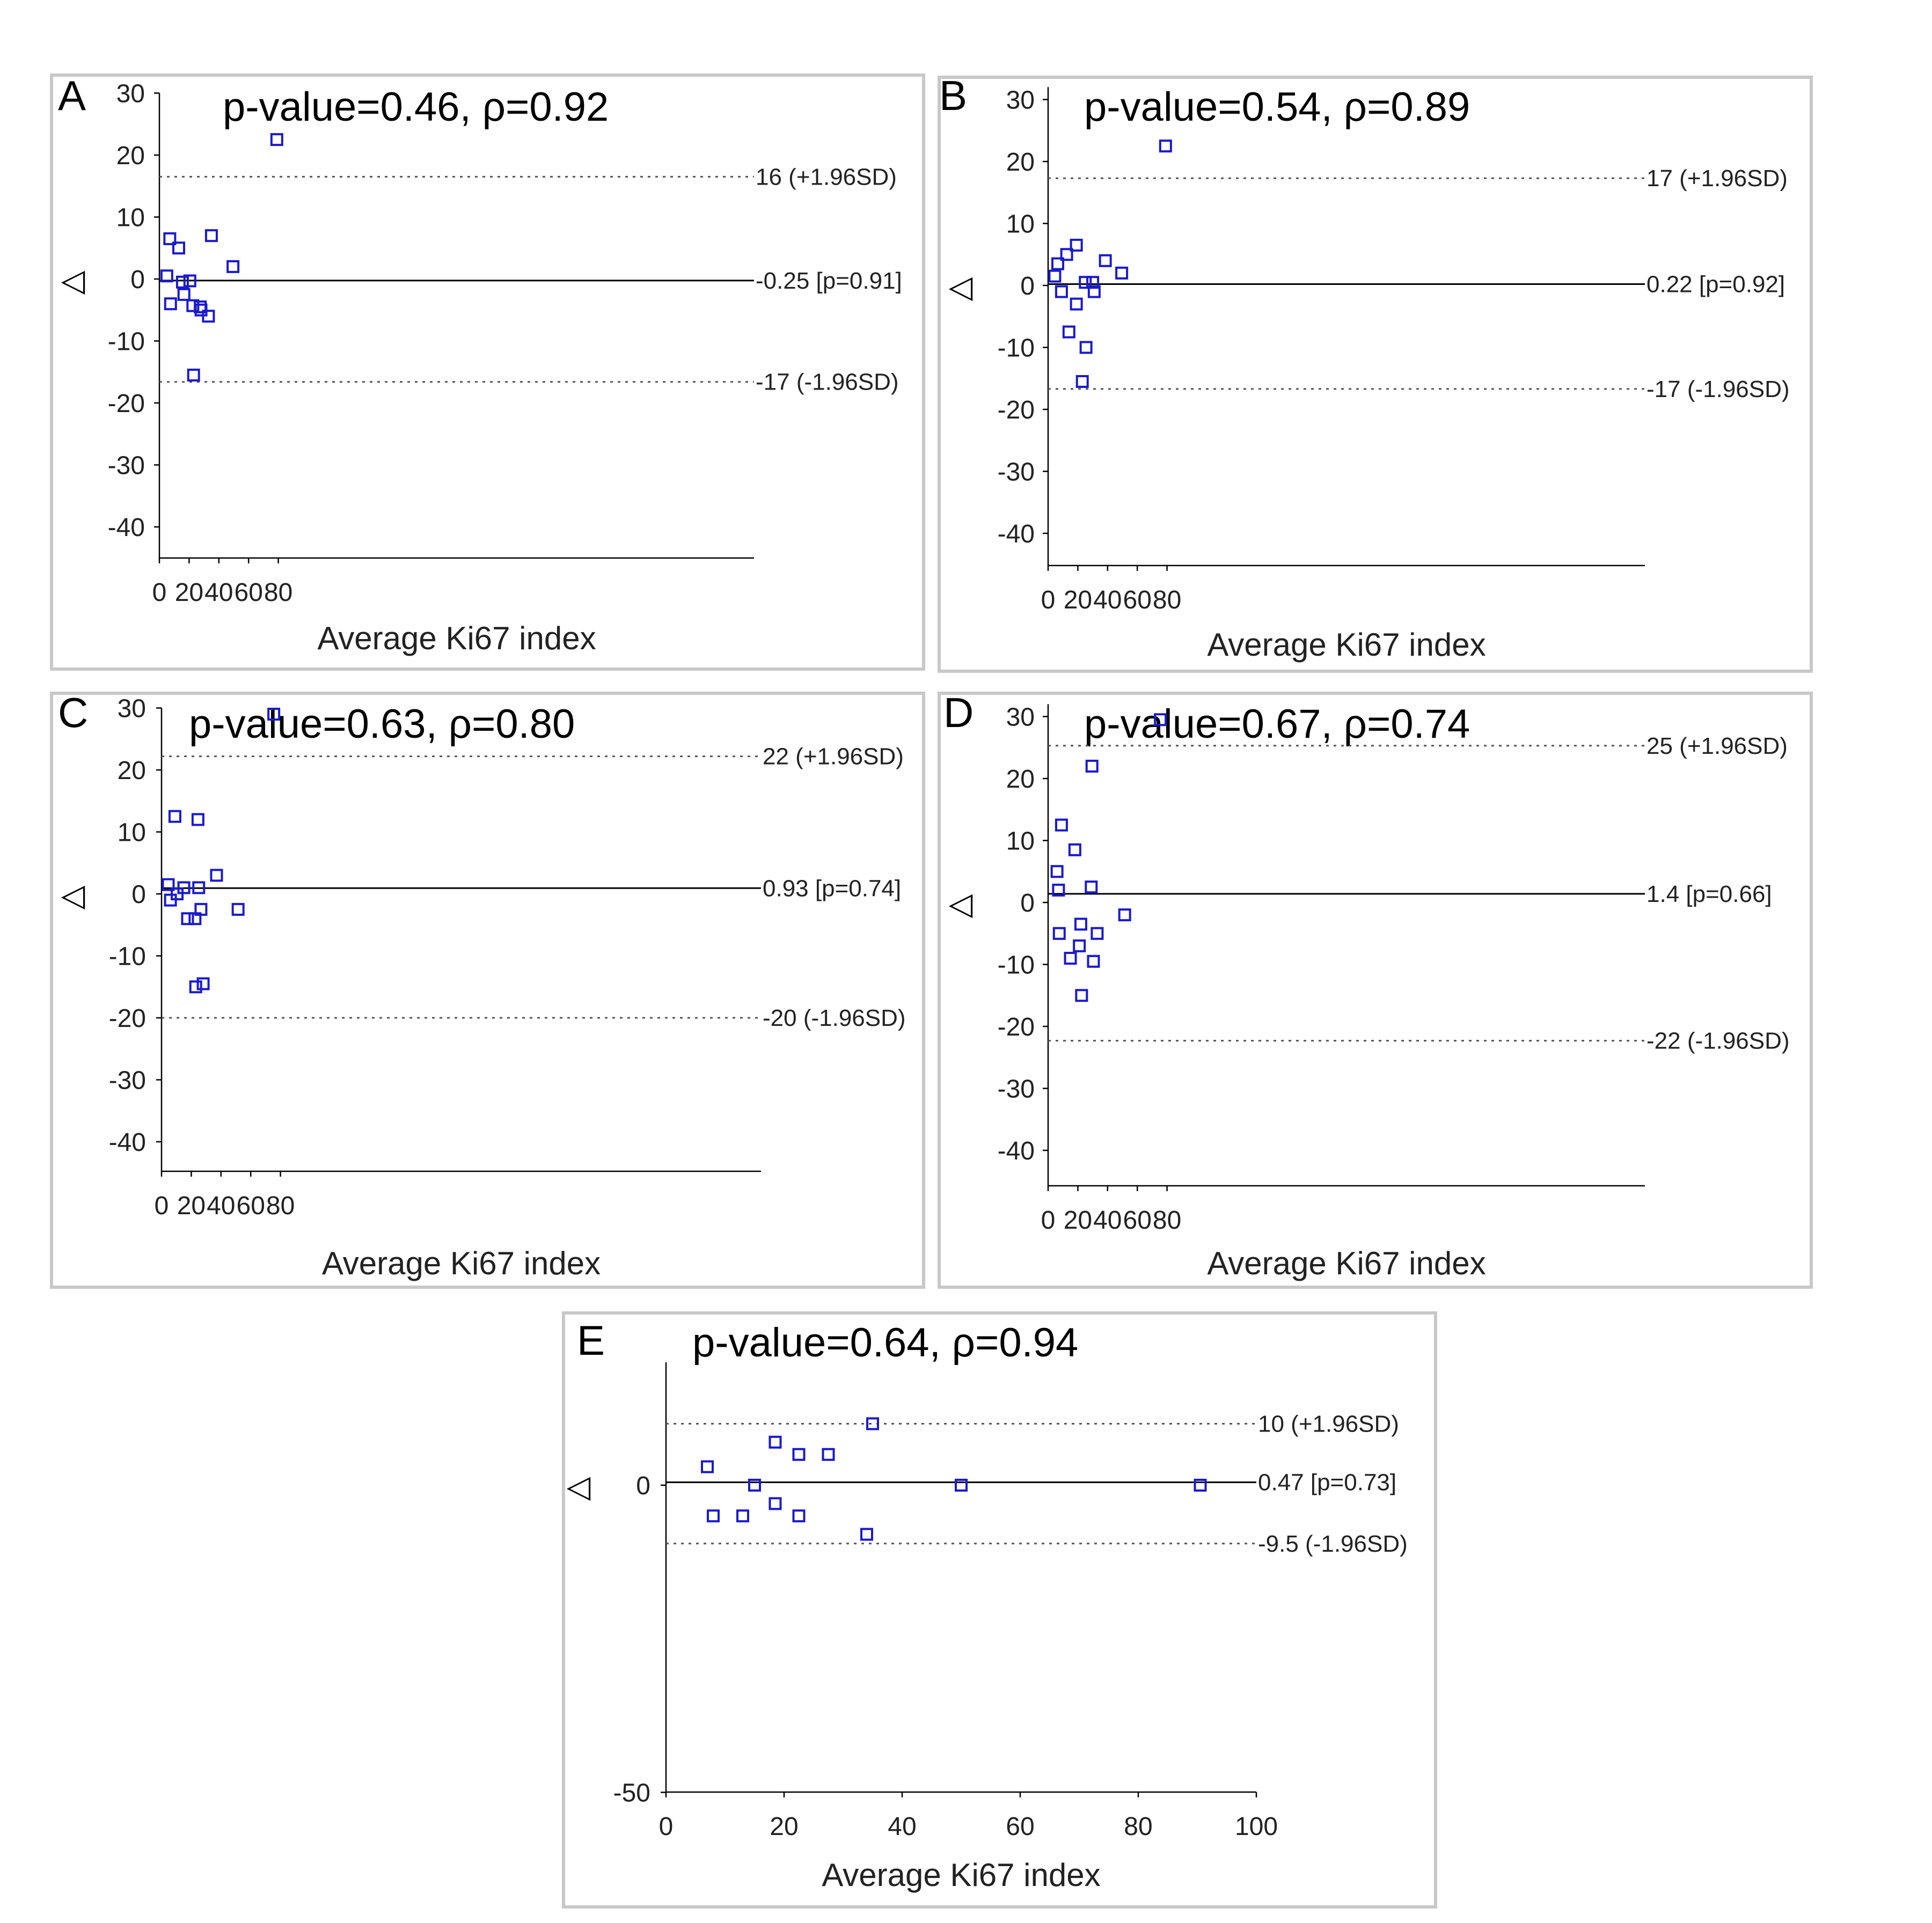  What do you see at coordinates (1277, 724) in the screenshot?
I see `stats-title: p-value=0.67, ρ=0.74` at bounding box center [1277, 724].